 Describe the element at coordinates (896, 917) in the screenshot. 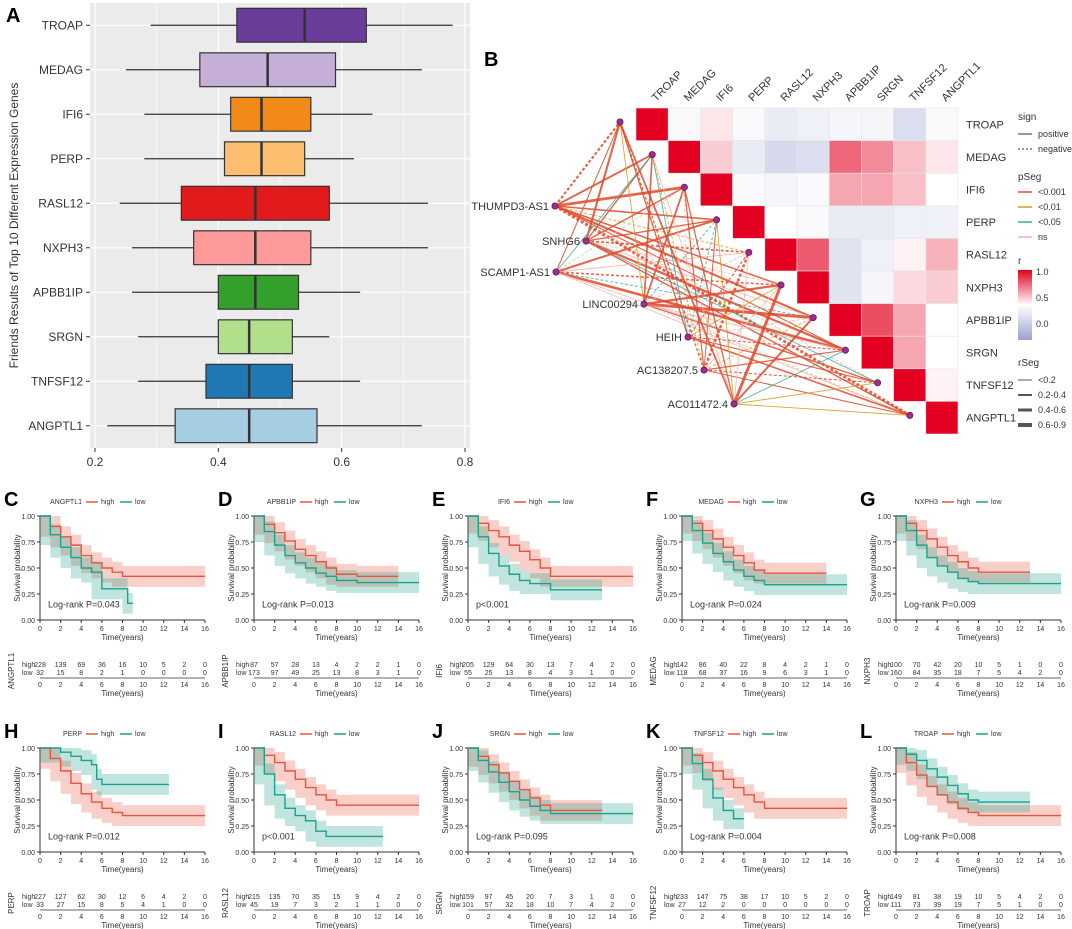

I see `risk-x-tick: 0` at that location.